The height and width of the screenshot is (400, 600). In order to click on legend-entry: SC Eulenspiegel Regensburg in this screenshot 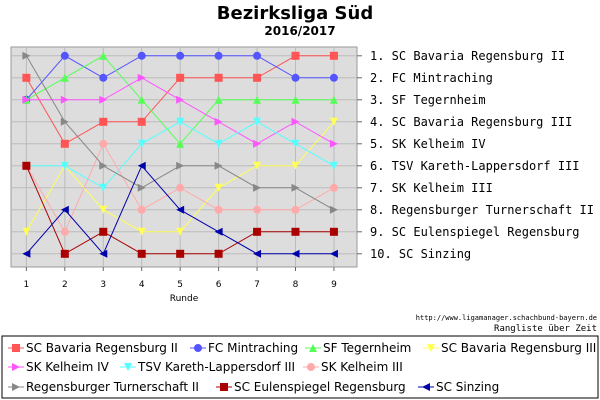, I will do `click(311, 387)`.